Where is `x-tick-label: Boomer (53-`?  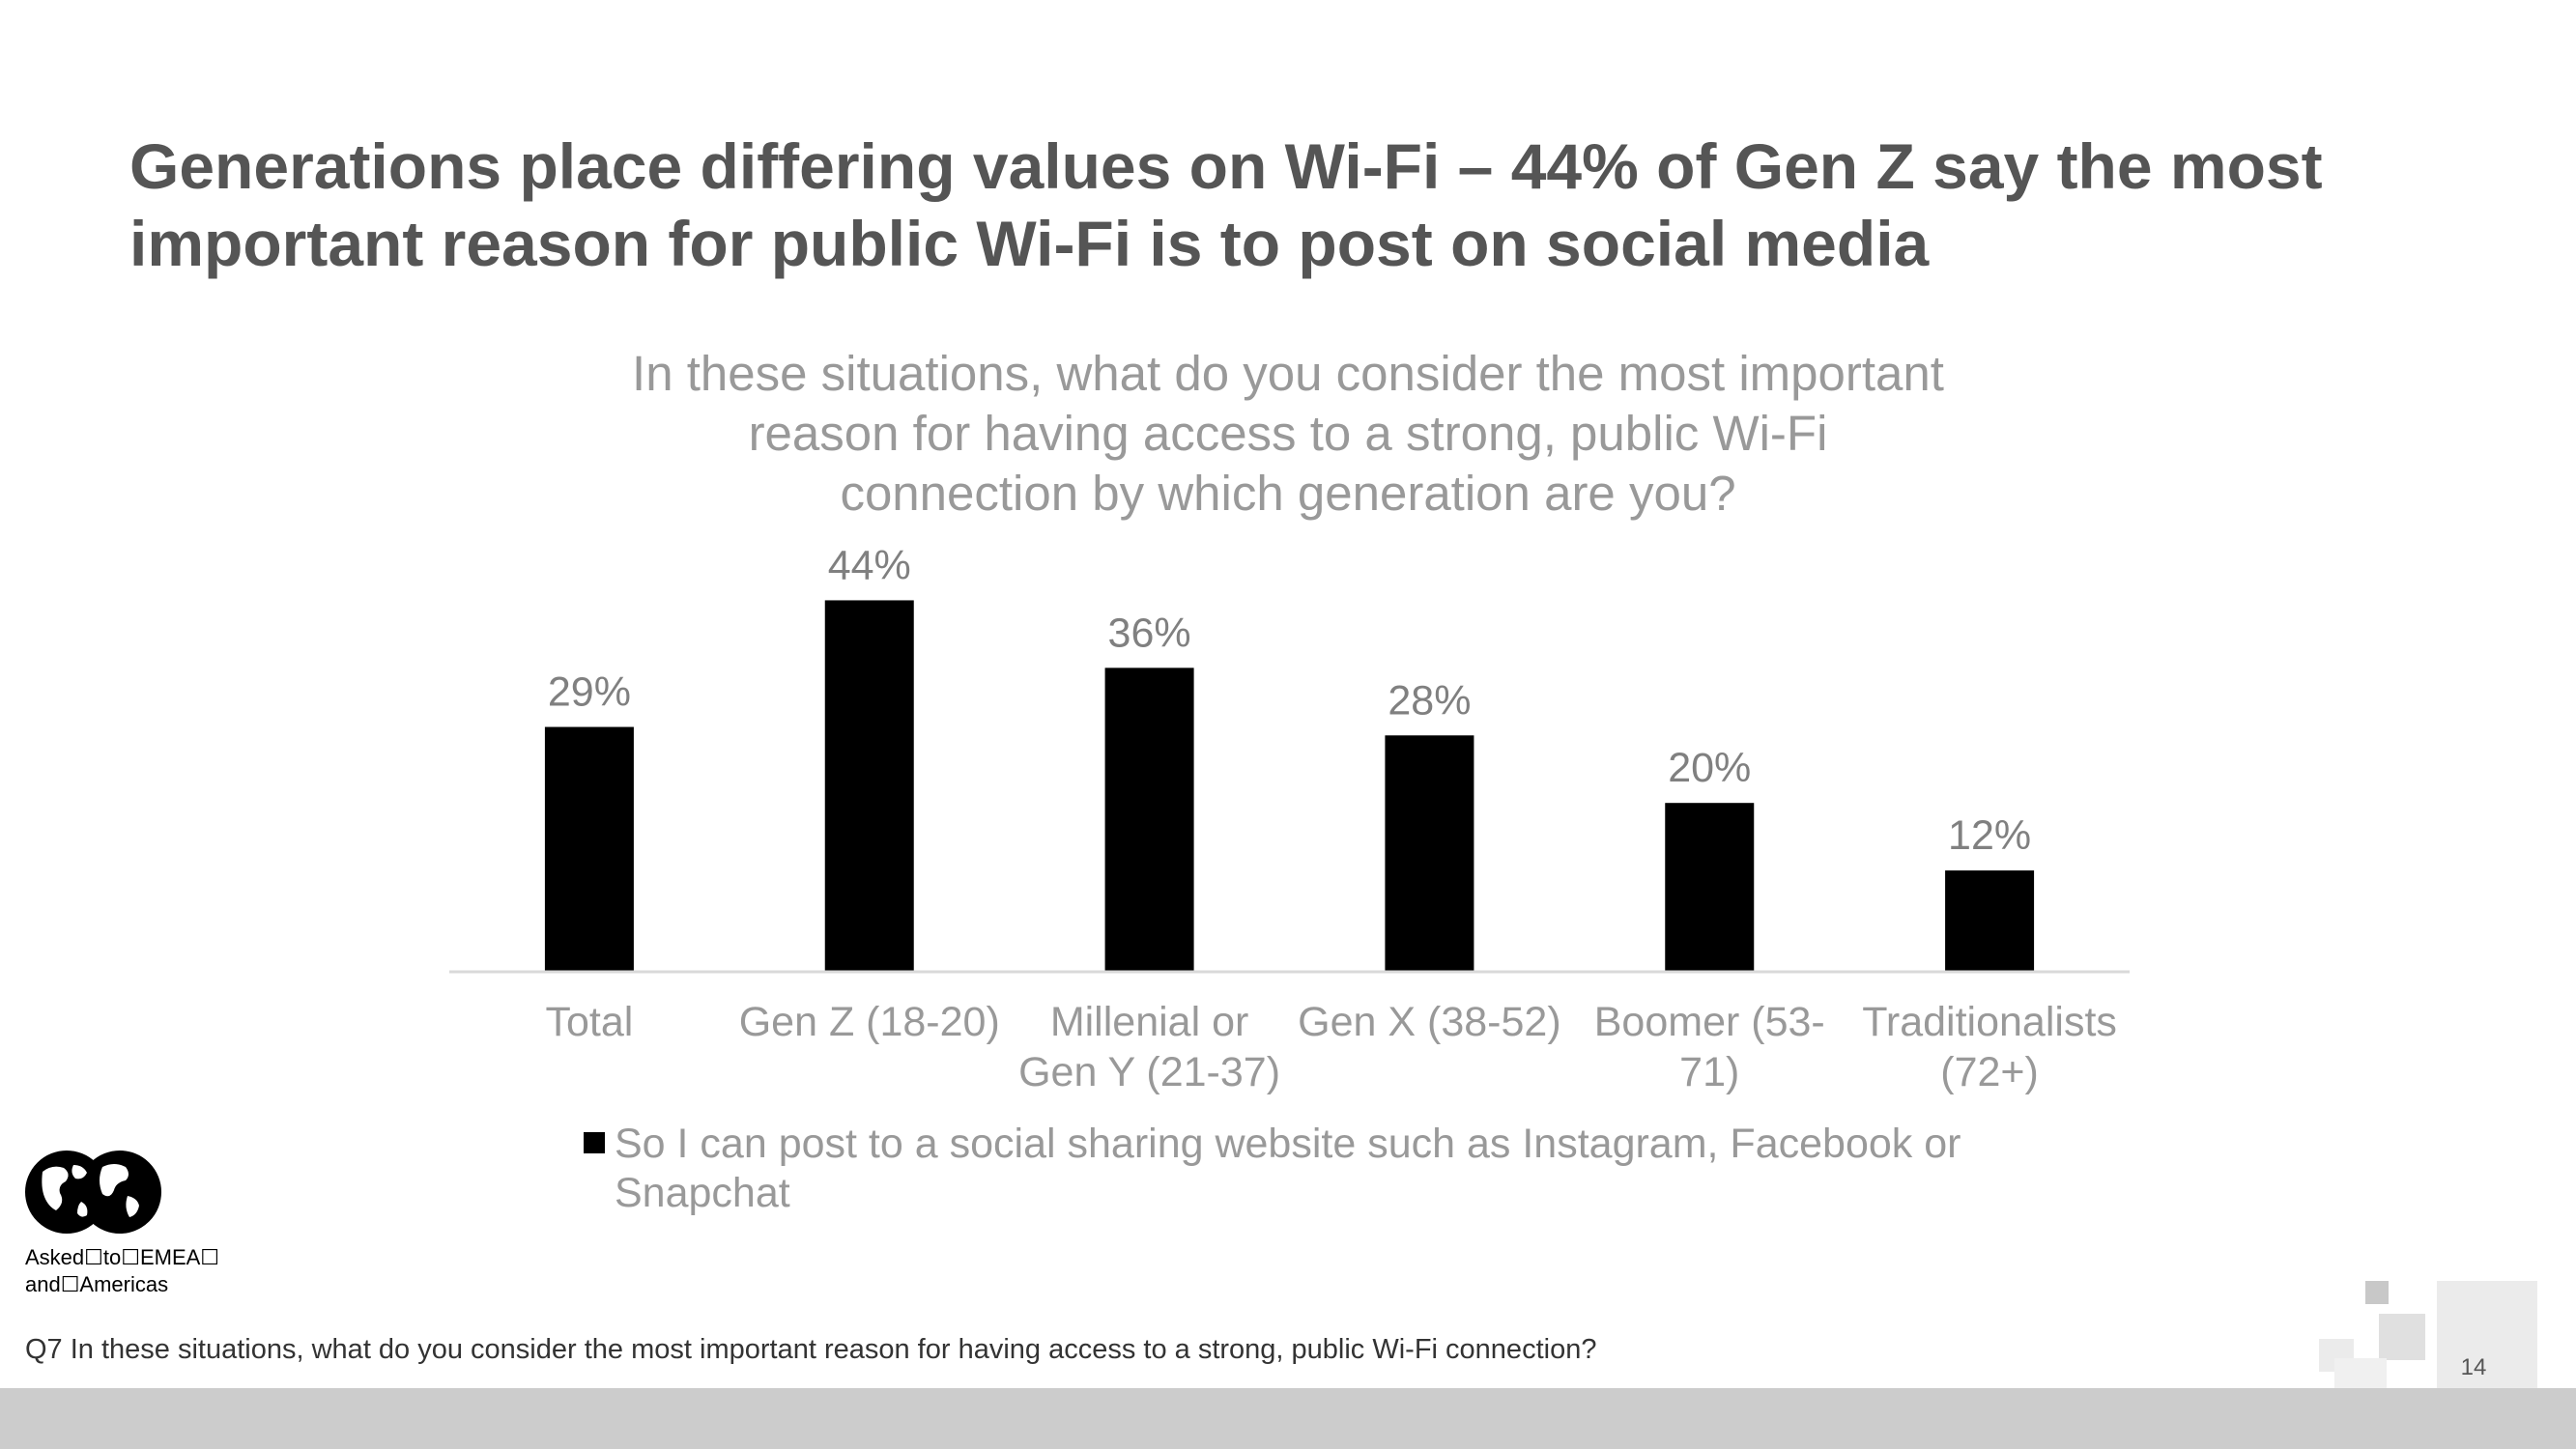
x-tick-label: Boomer (53- is located at coordinates (1710, 1022).